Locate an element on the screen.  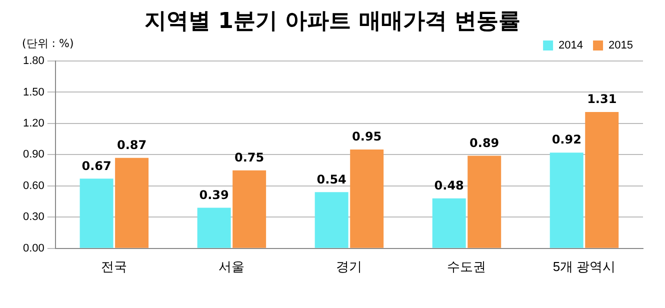
y-tick-label: 1.20 is located at coordinates (33, 124).